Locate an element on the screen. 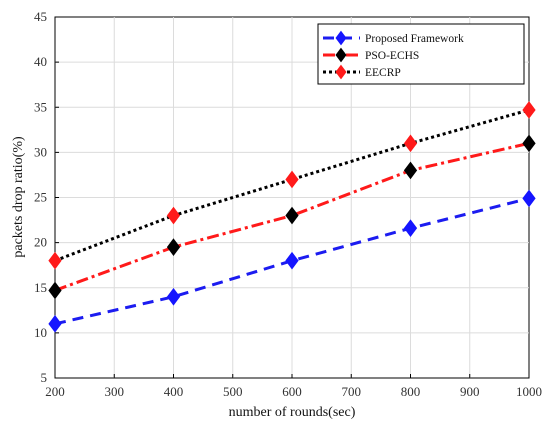 The image size is (550, 430). legend-item: EECRP is located at coordinates (362, 72).